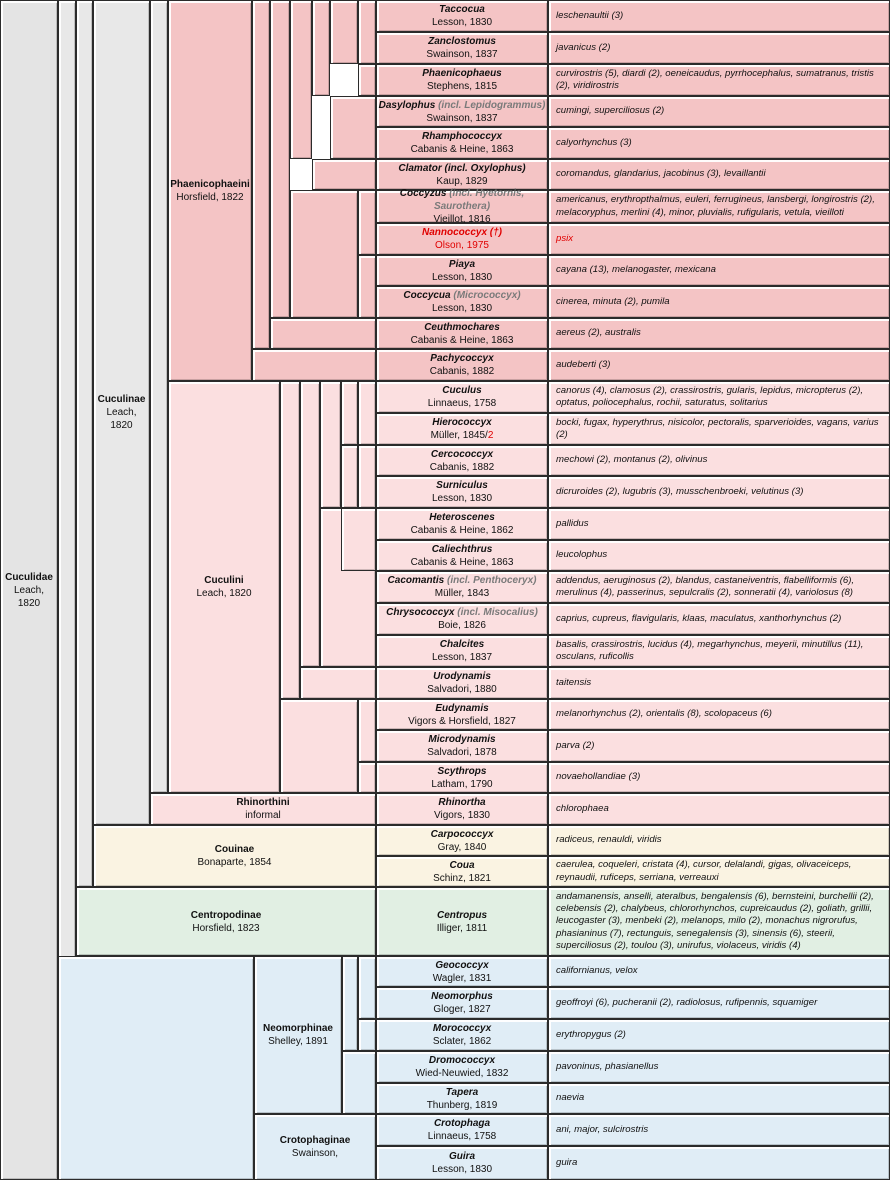 This screenshot has width=890, height=1180. I want to click on genus-heading: Ceuthmochares, so click(462, 327).